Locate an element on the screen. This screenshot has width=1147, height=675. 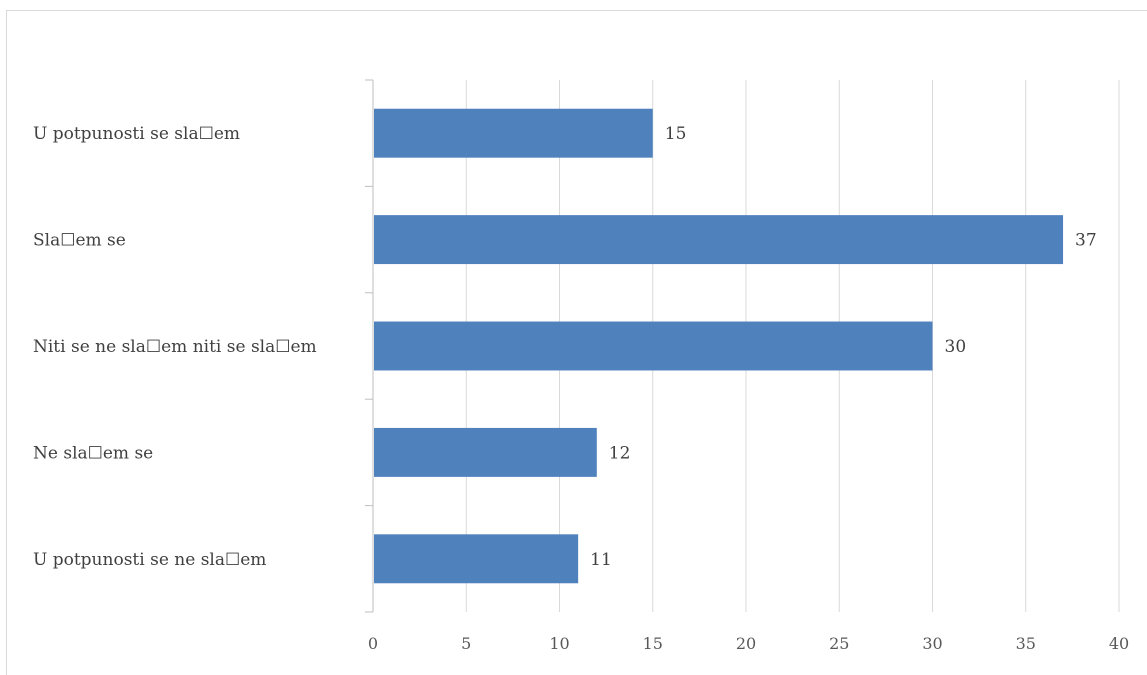
x-tick-label: 15 is located at coordinates (653, 643).